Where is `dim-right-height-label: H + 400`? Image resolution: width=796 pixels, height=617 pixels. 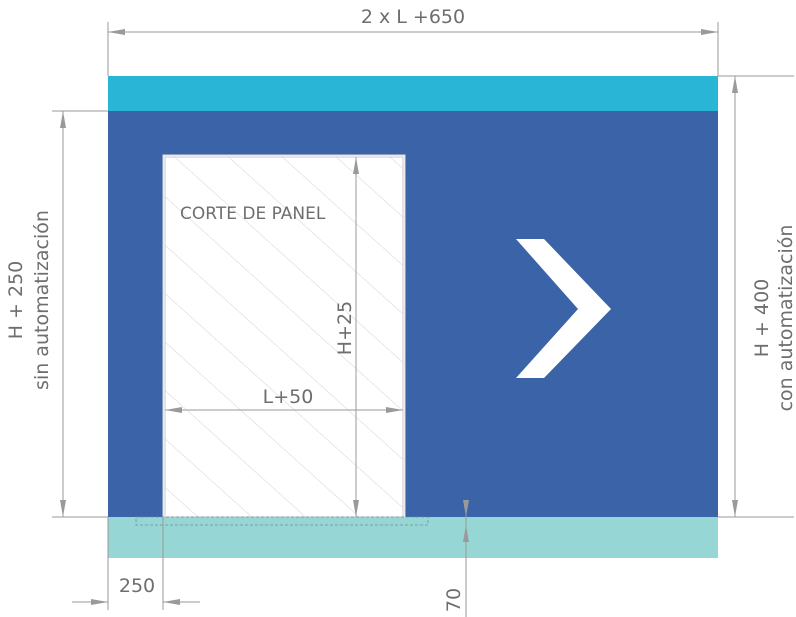
dim-right-height-label: H + 400 is located at coordinates (762, 318).